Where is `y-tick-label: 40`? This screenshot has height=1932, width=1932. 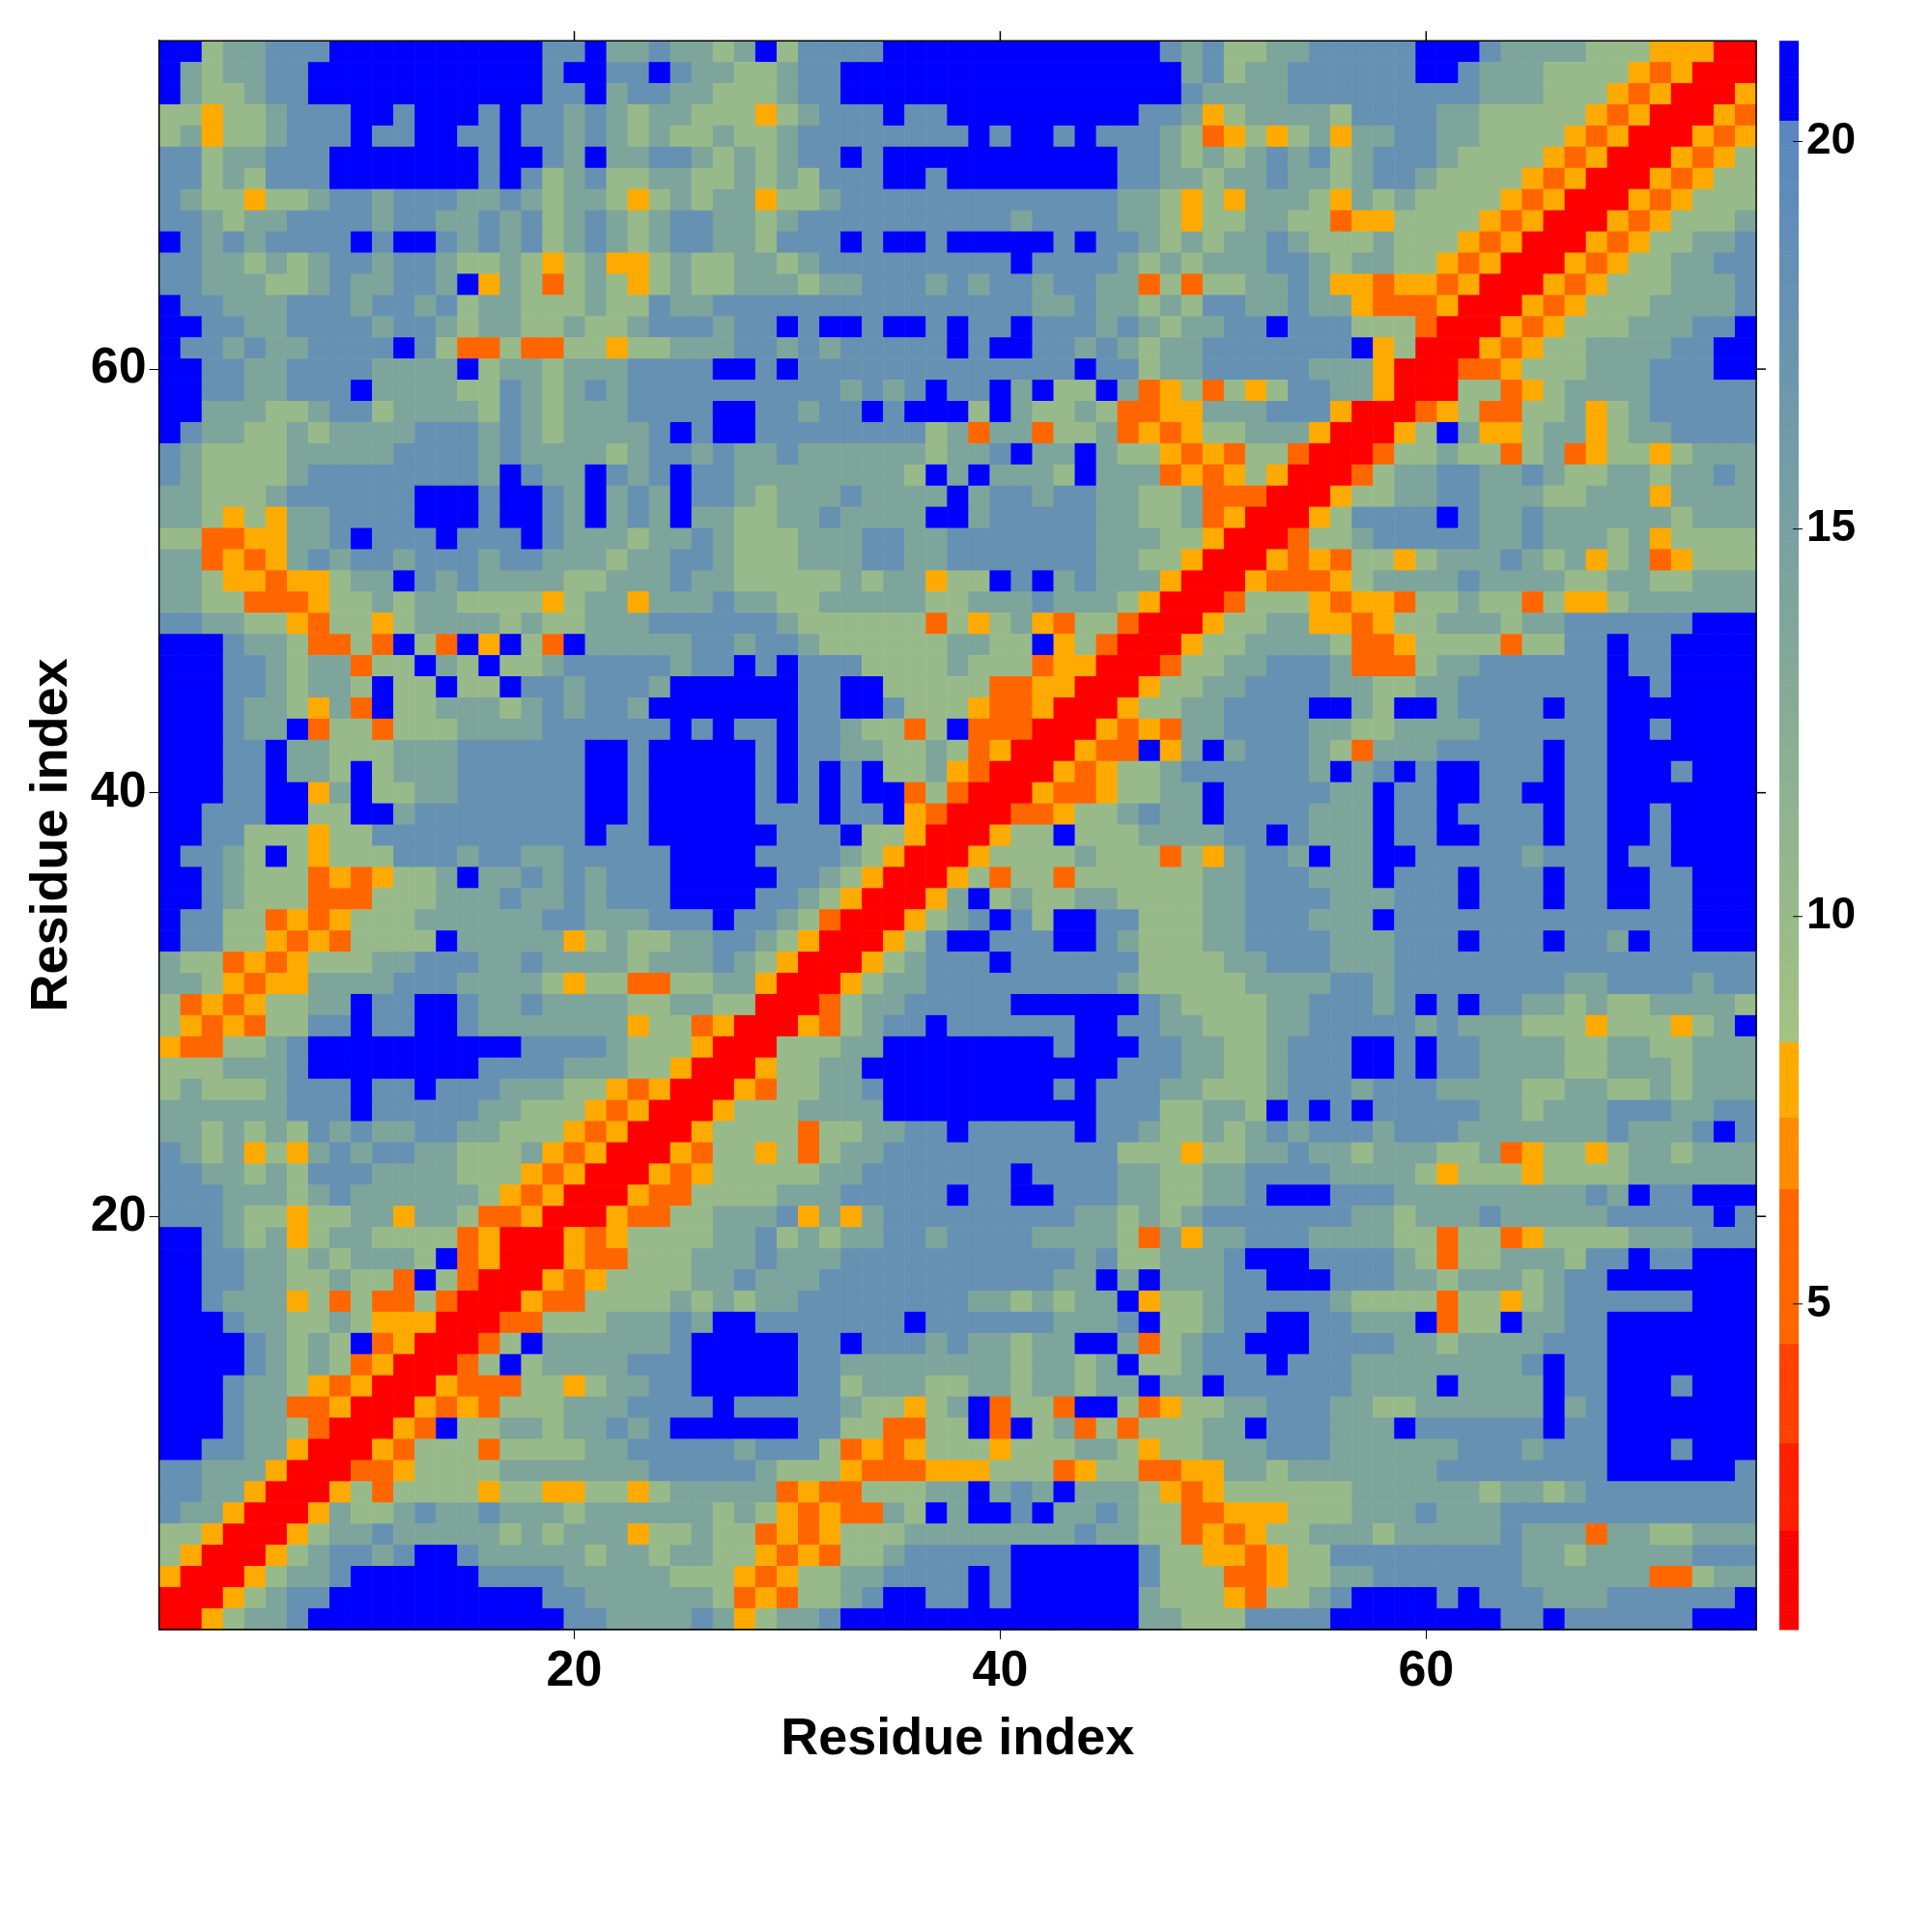
y-tick-label: 40 is located at coordinates (118, 788).